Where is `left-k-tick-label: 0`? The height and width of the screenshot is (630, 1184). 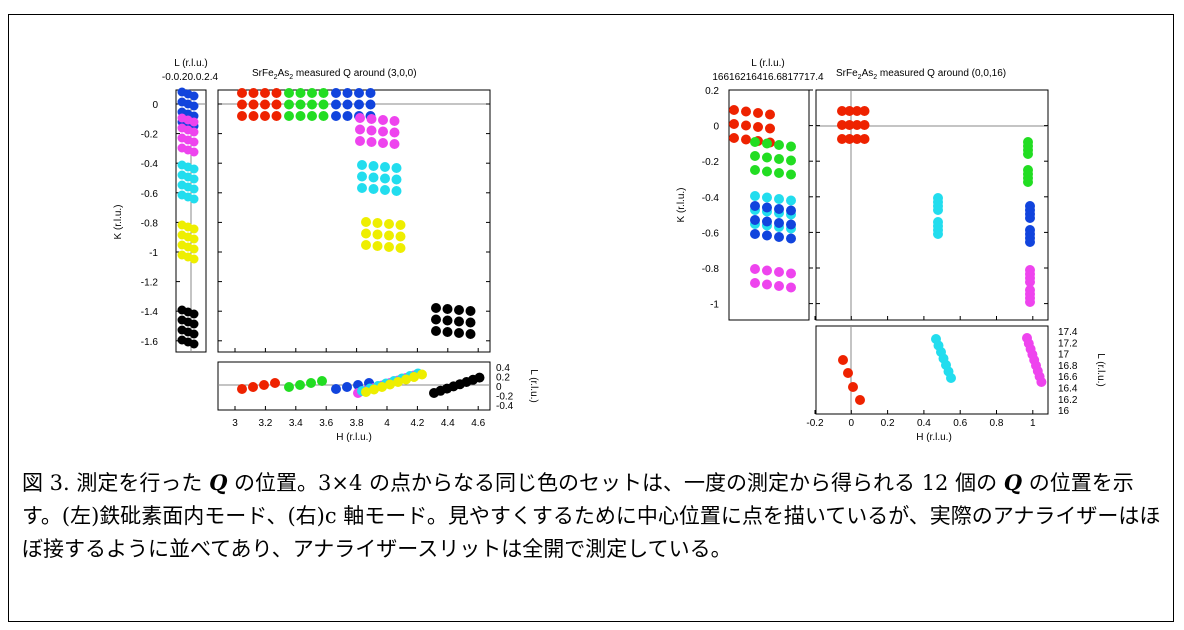 left-k-tick-label: 0 is located at coordinates (155, 105).